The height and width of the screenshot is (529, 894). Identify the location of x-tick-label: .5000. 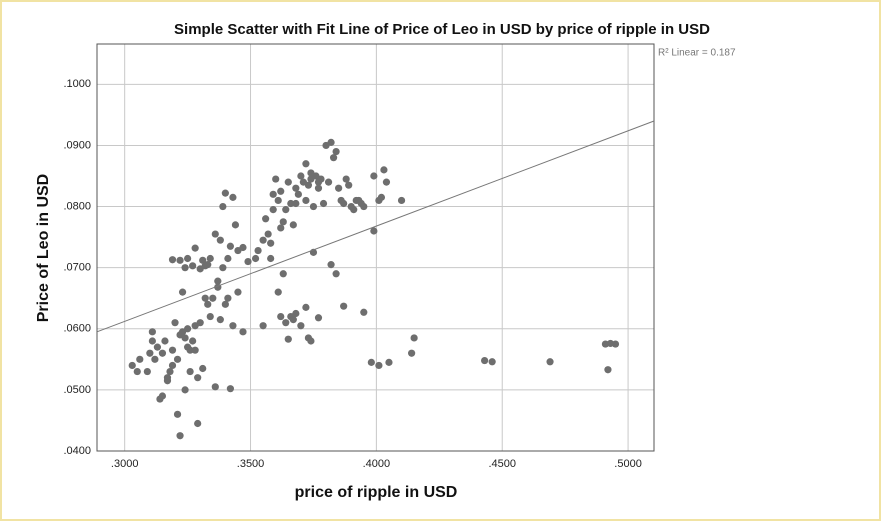
(628, 464).